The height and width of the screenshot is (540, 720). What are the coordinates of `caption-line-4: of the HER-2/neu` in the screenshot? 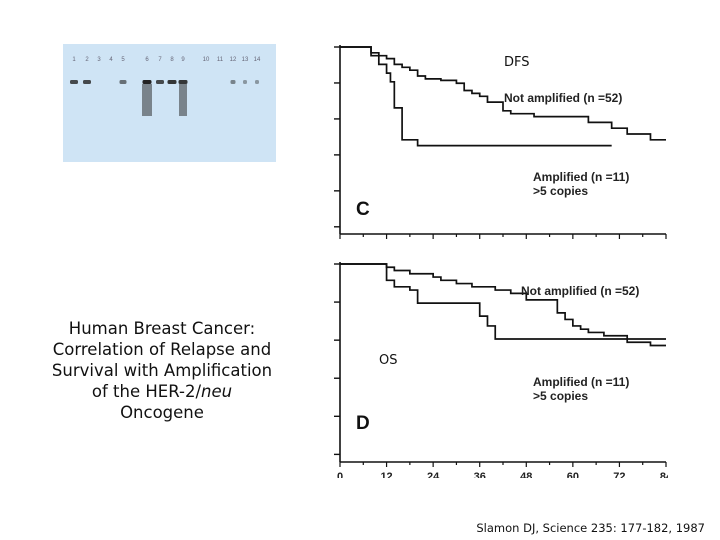 It's located at (162, 391).